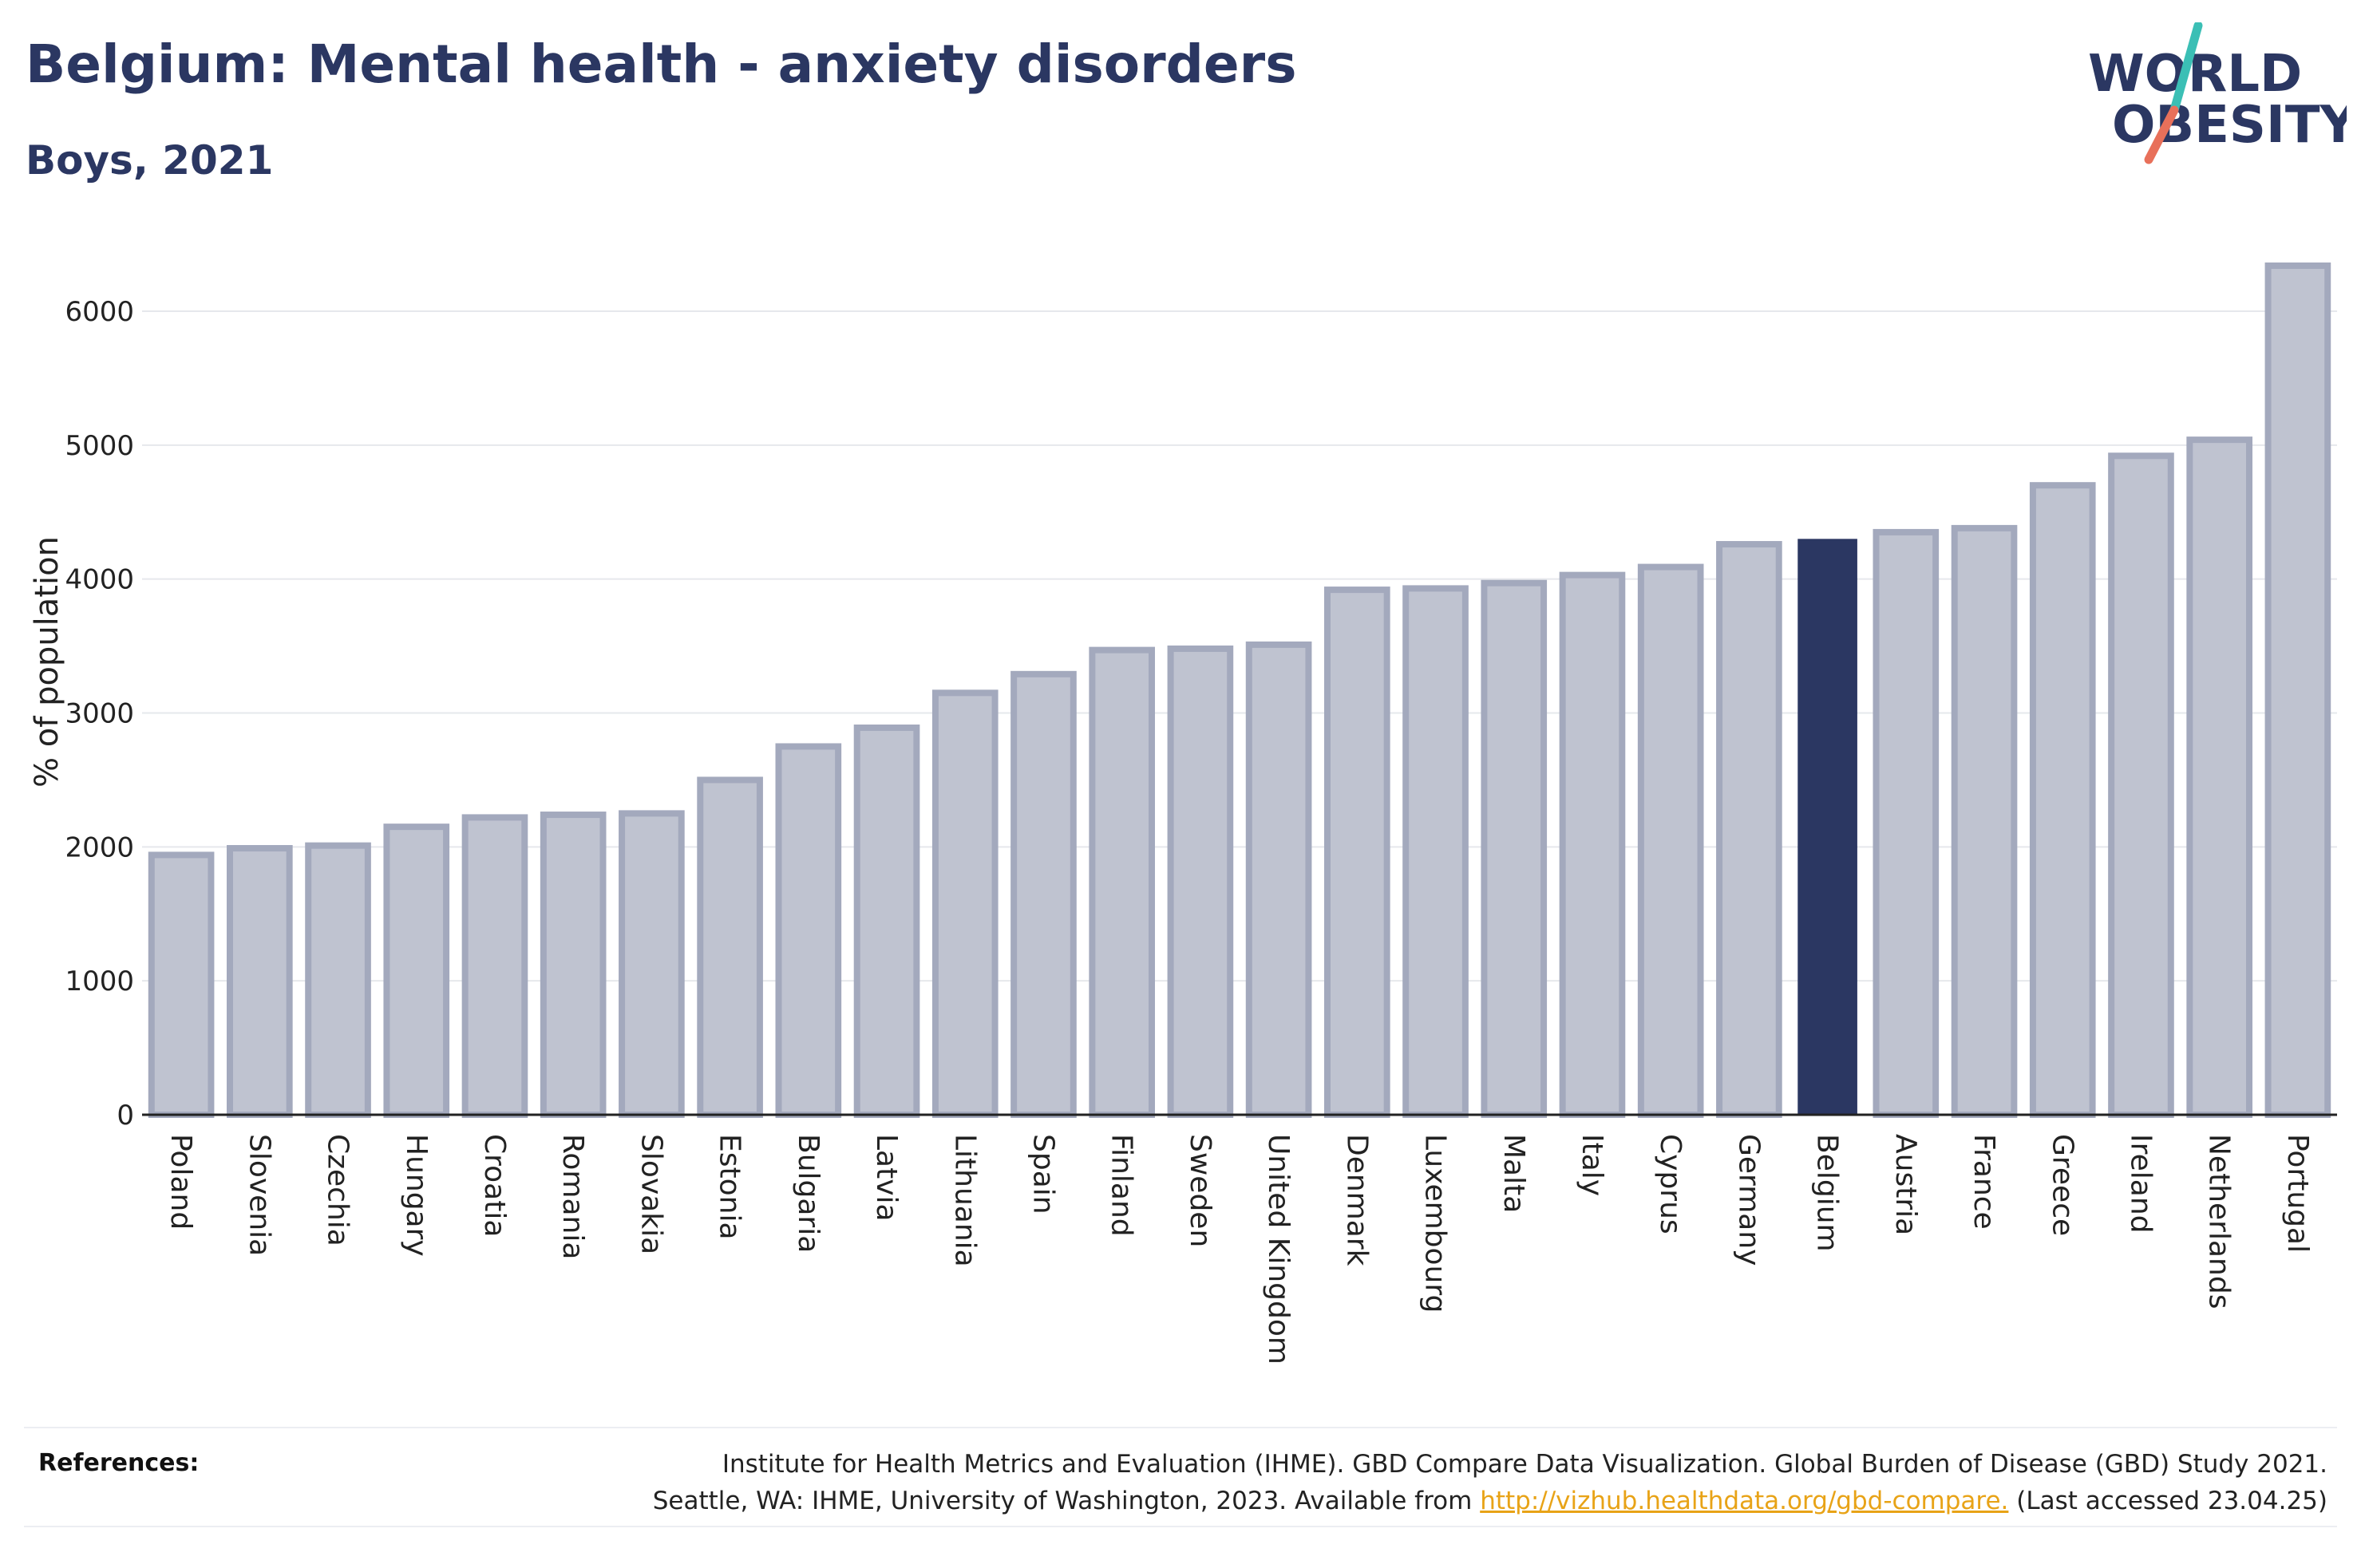  I want to click on bar-germany, so click(1749, 829).